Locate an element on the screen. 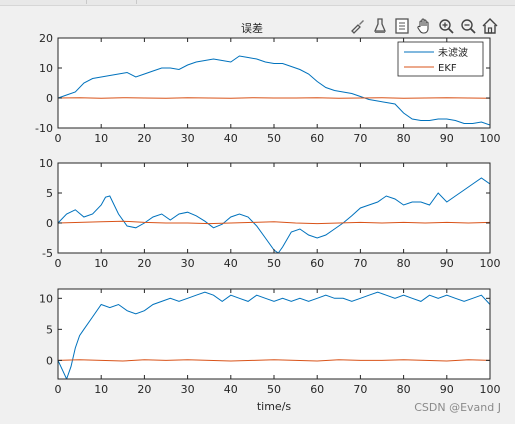 This screenshot has height=424, width=515. legend-entry: EKF is located at coordinates (447, 68).